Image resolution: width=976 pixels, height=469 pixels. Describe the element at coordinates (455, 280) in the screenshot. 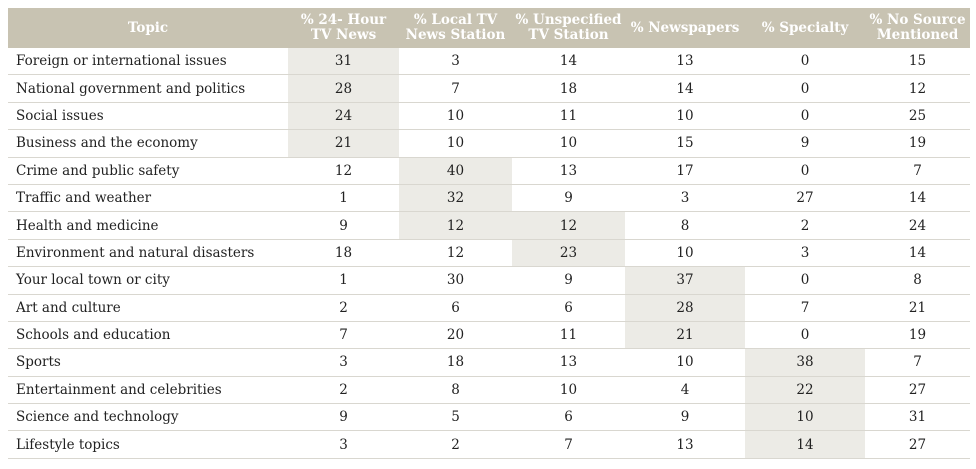

I see `cell-value: 30` at that location.